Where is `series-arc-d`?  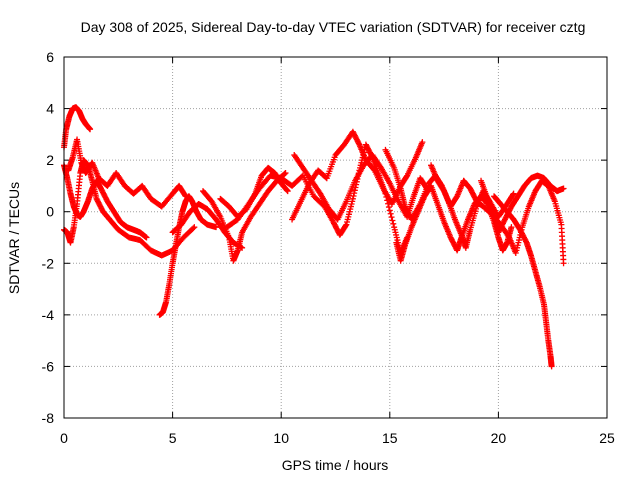 series-arc-d is located at coordinates (127, 173).